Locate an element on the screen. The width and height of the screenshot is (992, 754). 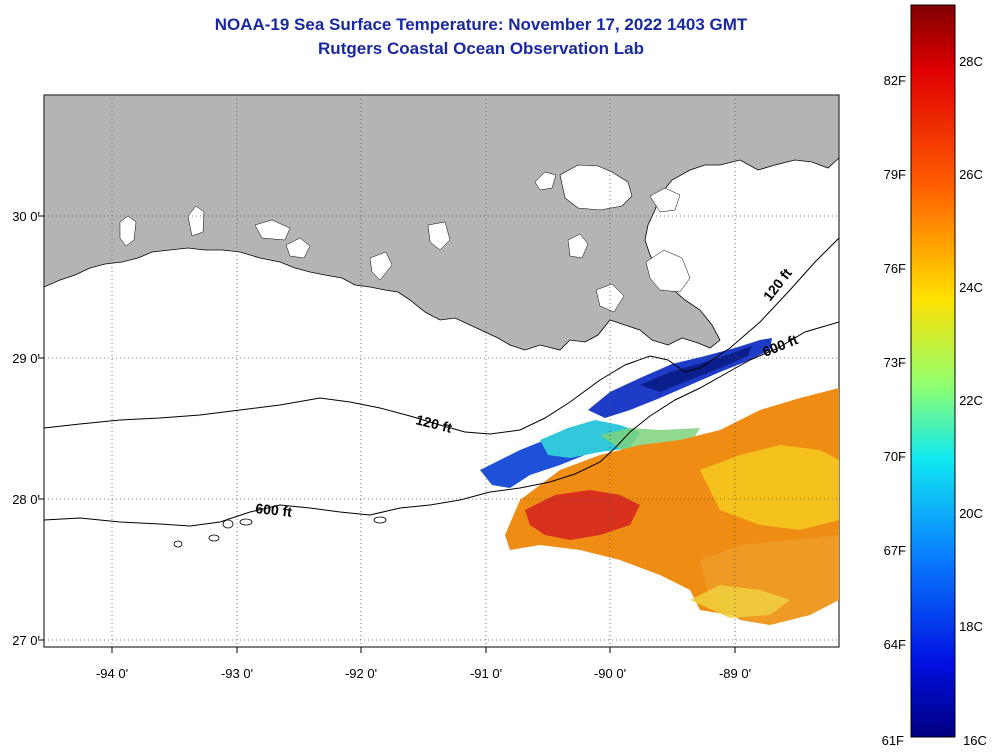
colorbar-c-label: 28C is located at coordinates (971, 61).